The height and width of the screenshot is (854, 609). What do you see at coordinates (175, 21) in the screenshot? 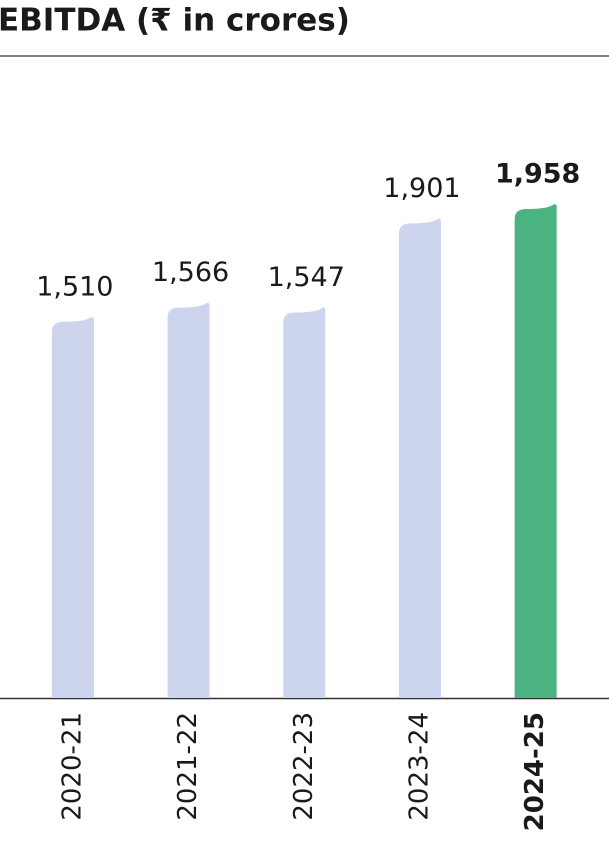
I see `chart-title: EBITDA (₹ in crores)` at bounding box center [175, 21].